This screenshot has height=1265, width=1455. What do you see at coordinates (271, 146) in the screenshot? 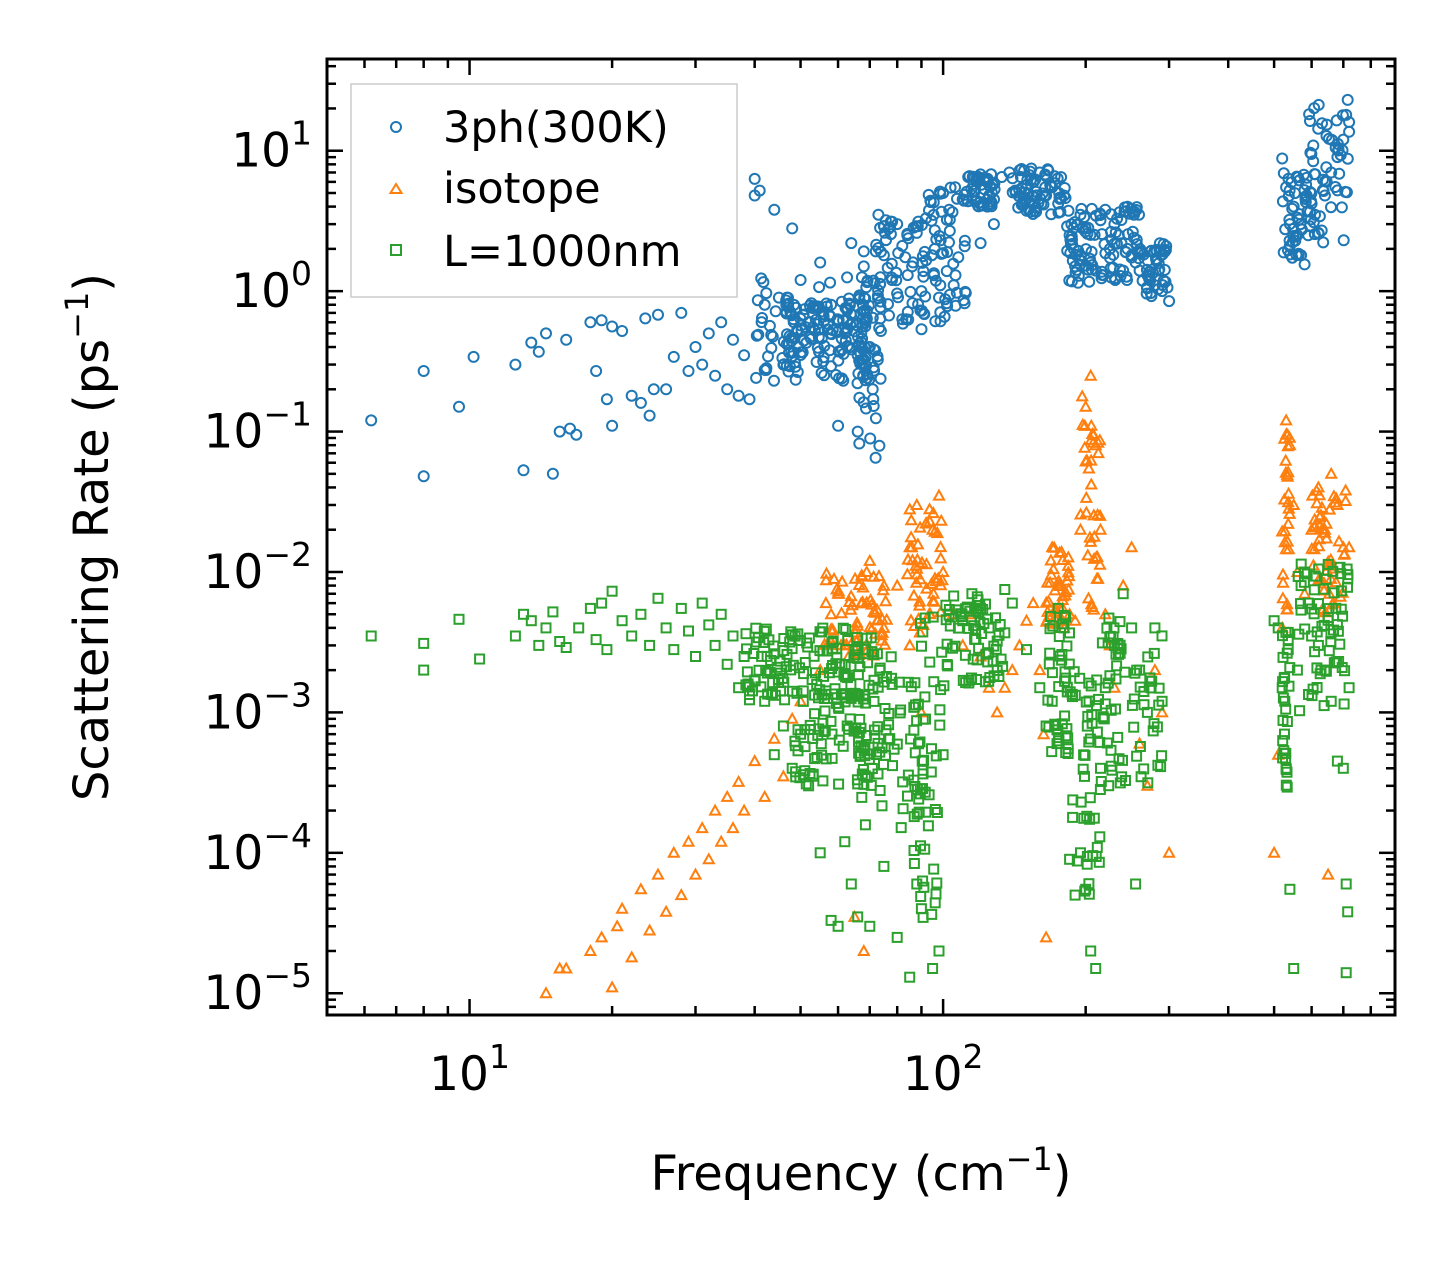
I see `y-tick-label: 10¹` at bounding box center [271, 146].